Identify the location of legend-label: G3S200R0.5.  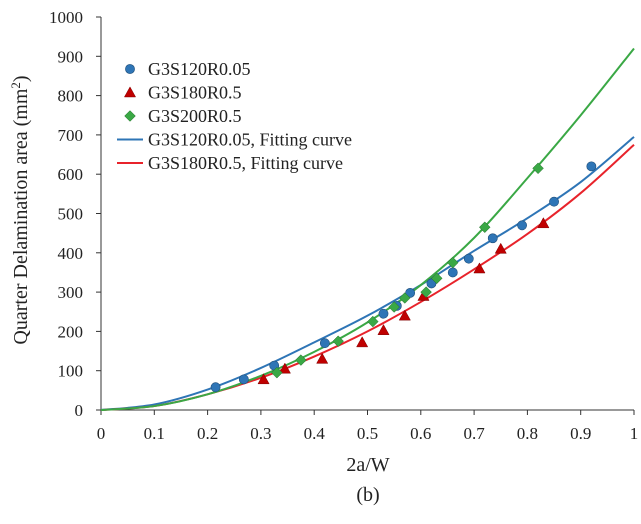
(195, 116).